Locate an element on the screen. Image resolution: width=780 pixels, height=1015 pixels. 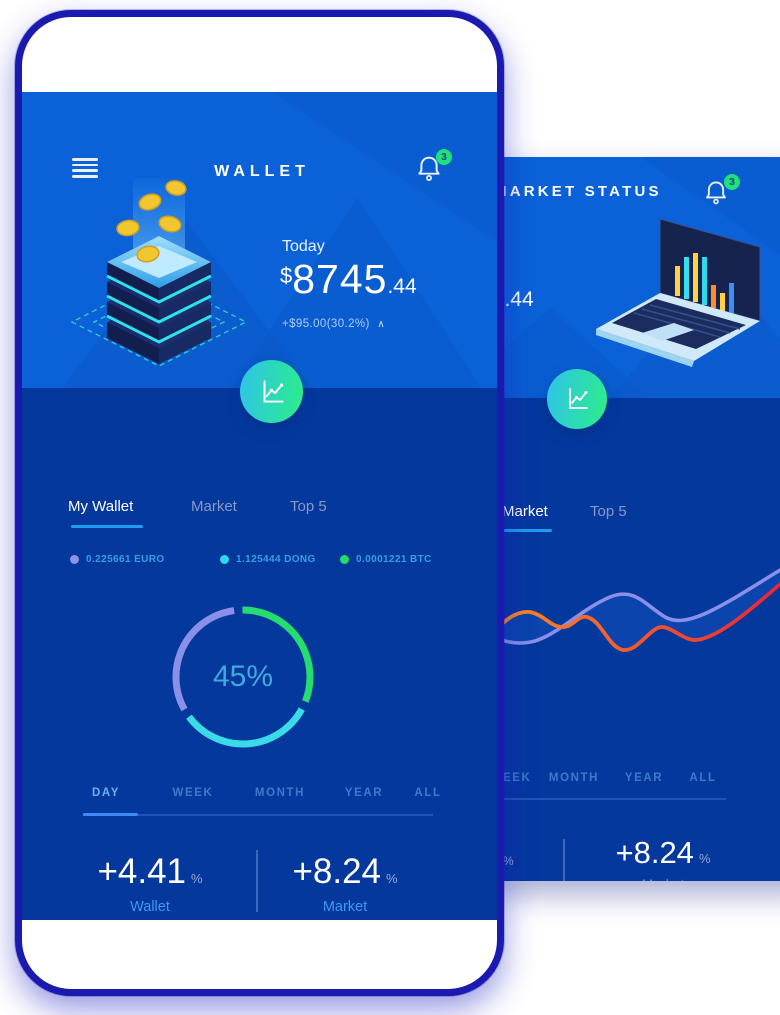
euro-dot-icon is located at coordinates (74, 559).